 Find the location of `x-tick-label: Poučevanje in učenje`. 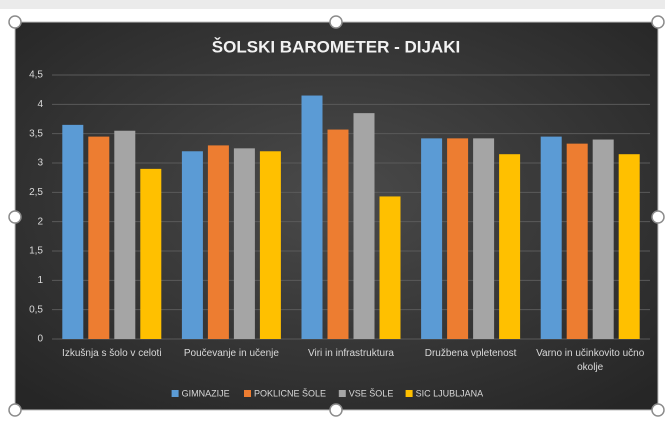

x-tick-label: Poučevanje in učenje is located at coordinates (231, 353).